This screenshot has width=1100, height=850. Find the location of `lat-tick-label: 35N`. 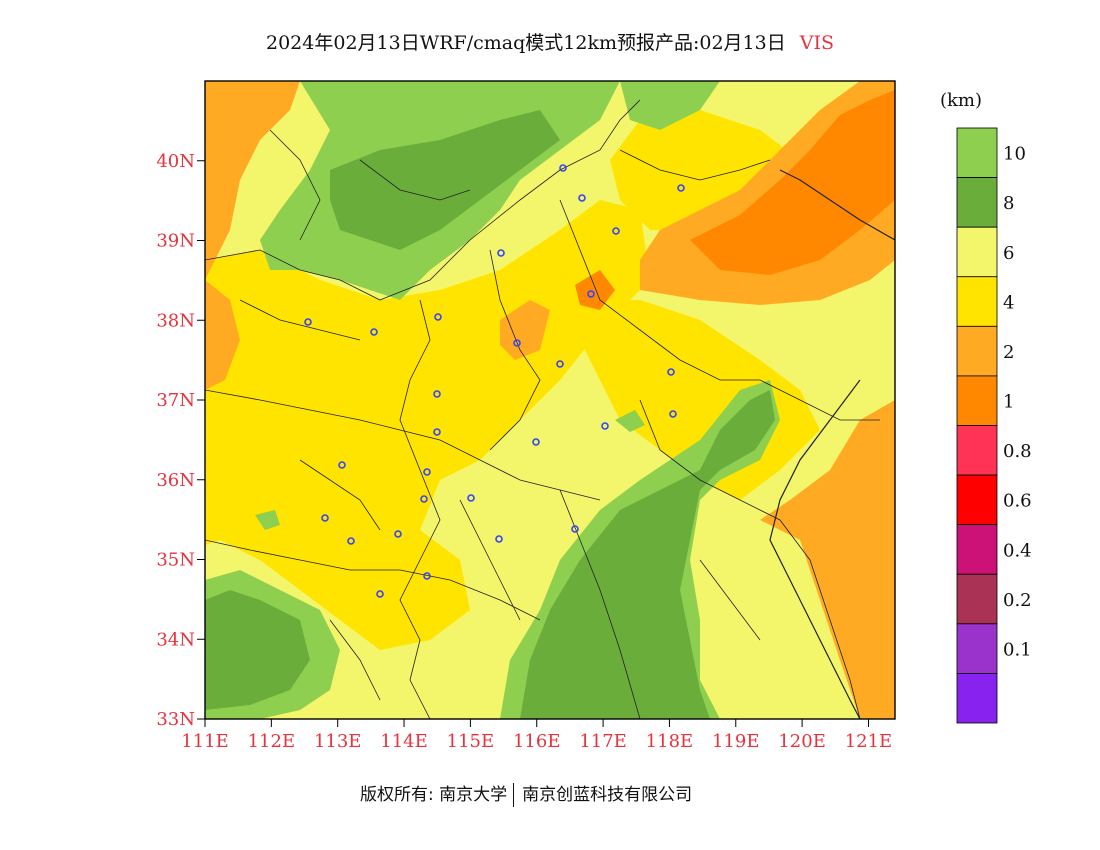

lat-tick-label: 35N is located at coordinates (175, 560).